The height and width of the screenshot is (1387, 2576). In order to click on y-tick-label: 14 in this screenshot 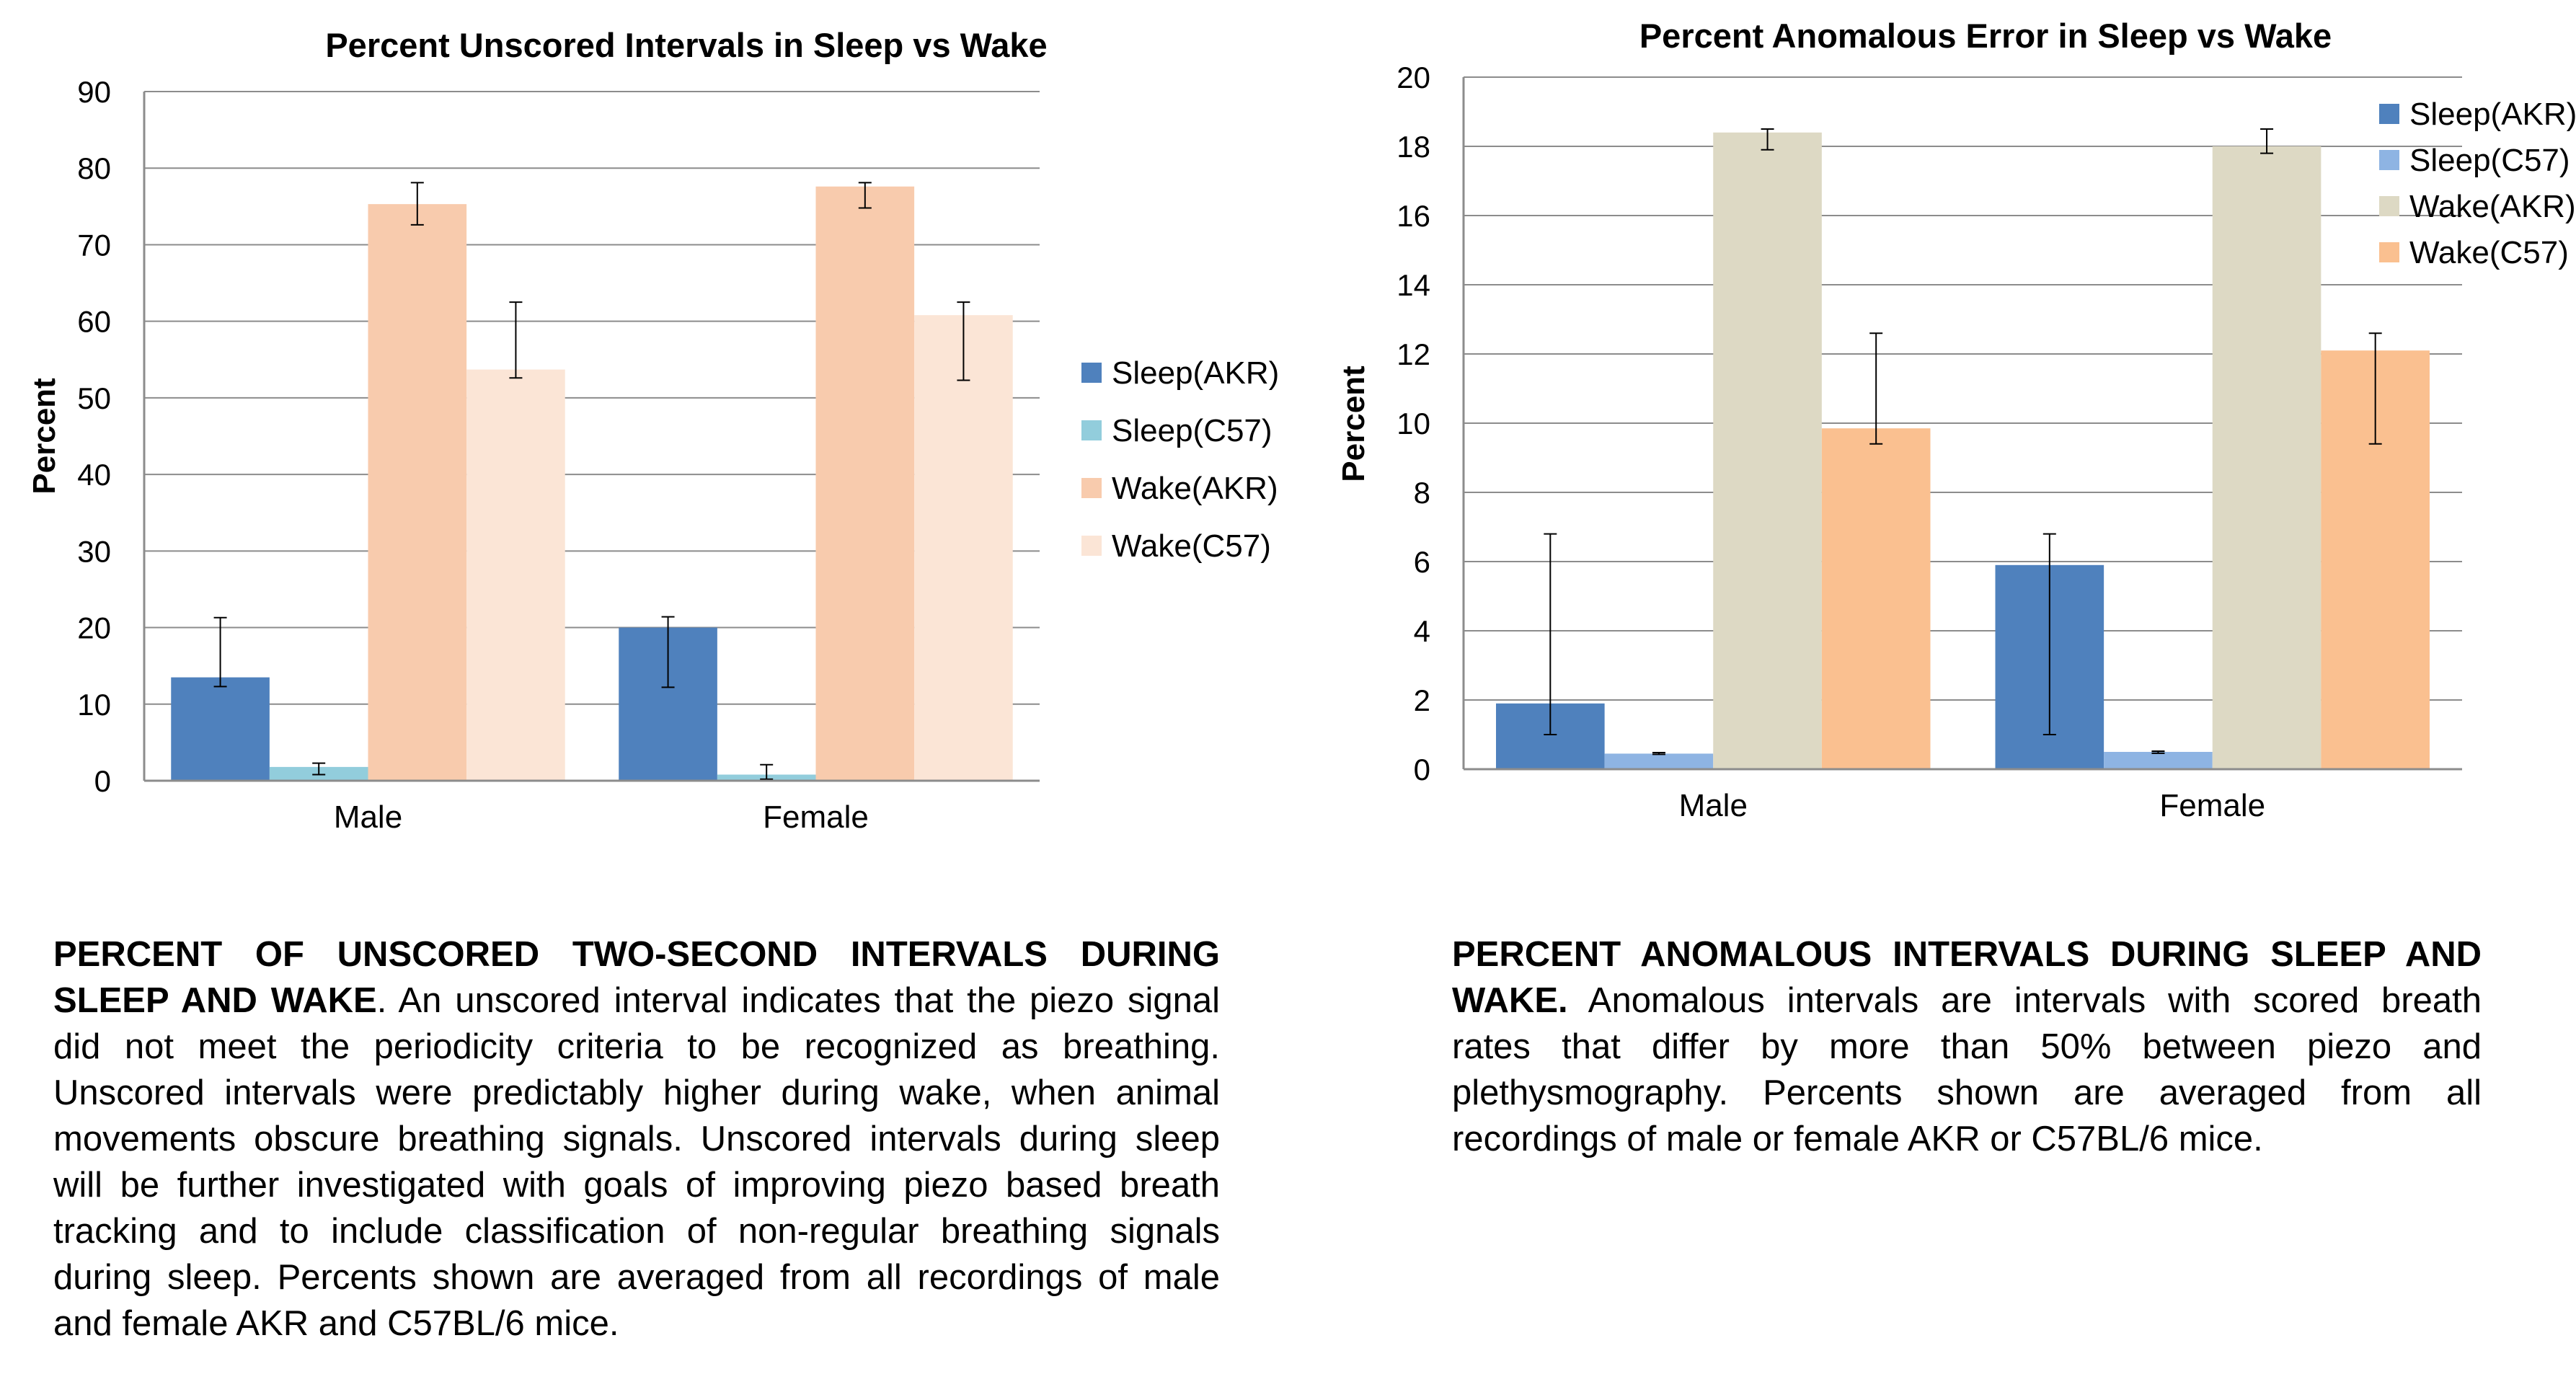, I will do `click(1413, 285)`.